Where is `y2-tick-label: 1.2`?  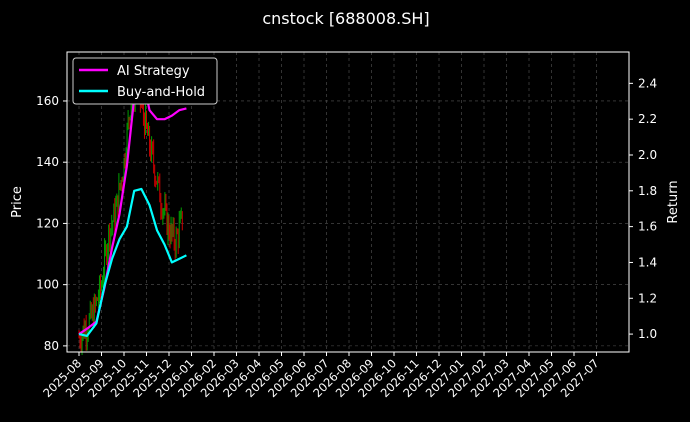
y2-tick-label: 1.2 is located at coordinates (647, 298).